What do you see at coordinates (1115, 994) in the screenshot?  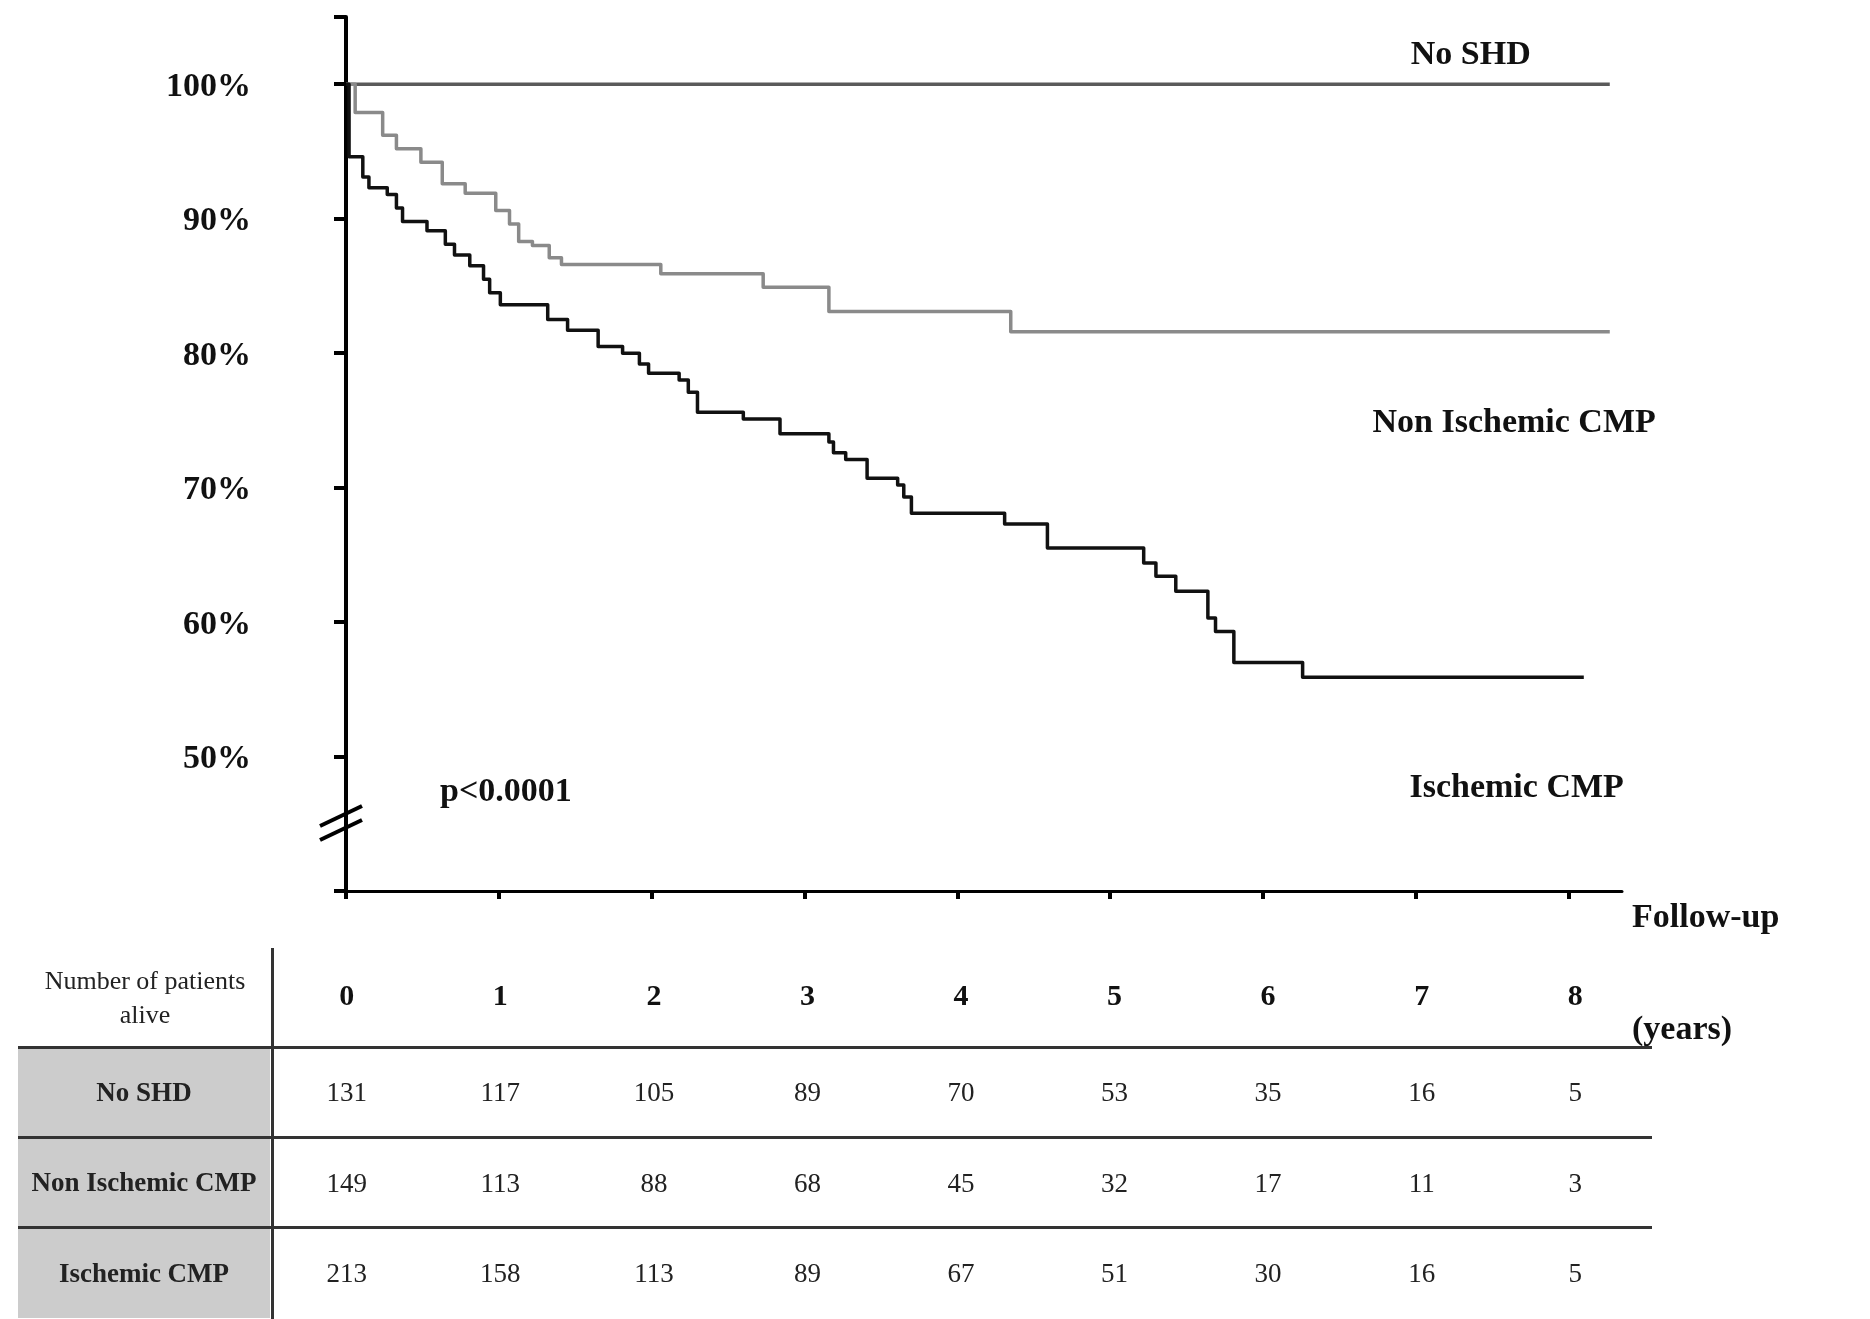 I see `x-tick-label: 5` at bounding box center [1115, 994].